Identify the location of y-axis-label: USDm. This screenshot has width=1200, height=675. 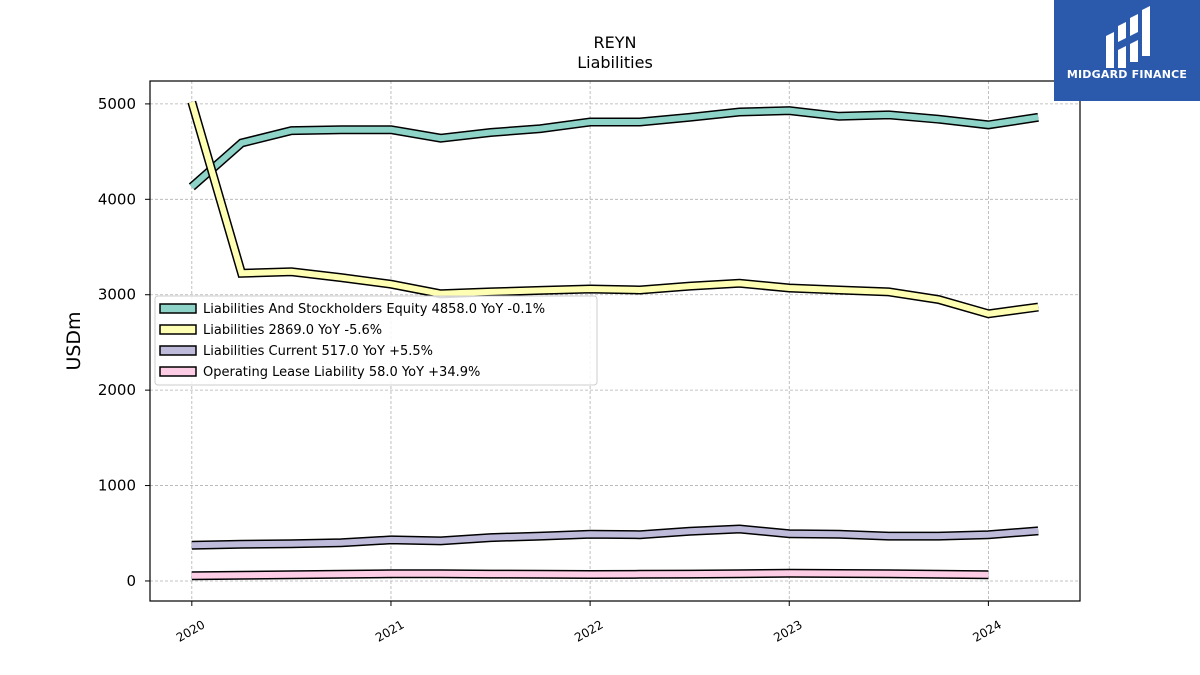
(74, 340).